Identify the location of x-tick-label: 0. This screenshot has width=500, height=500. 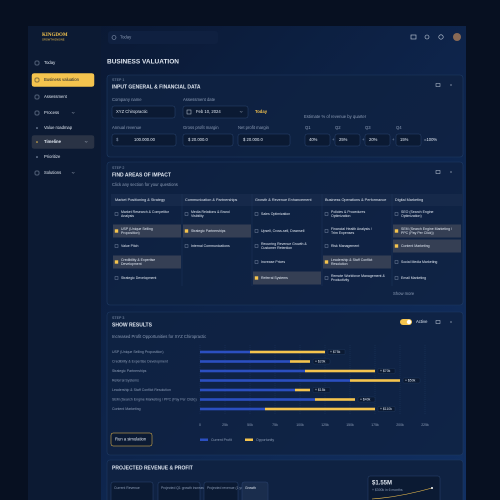
(200, 425).